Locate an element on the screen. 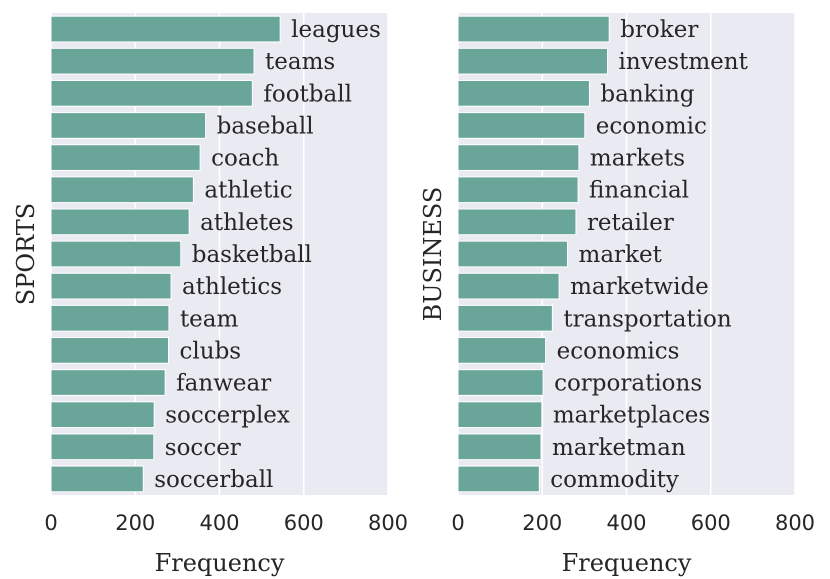  bar-label: athletics is located at coordinates (232, 287).